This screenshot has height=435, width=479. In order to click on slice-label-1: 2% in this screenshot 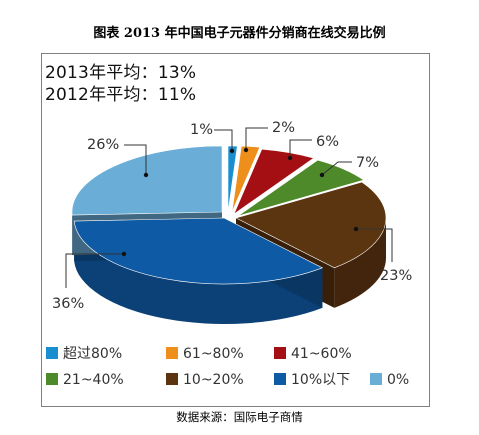, I will do `click(283, 128)`.